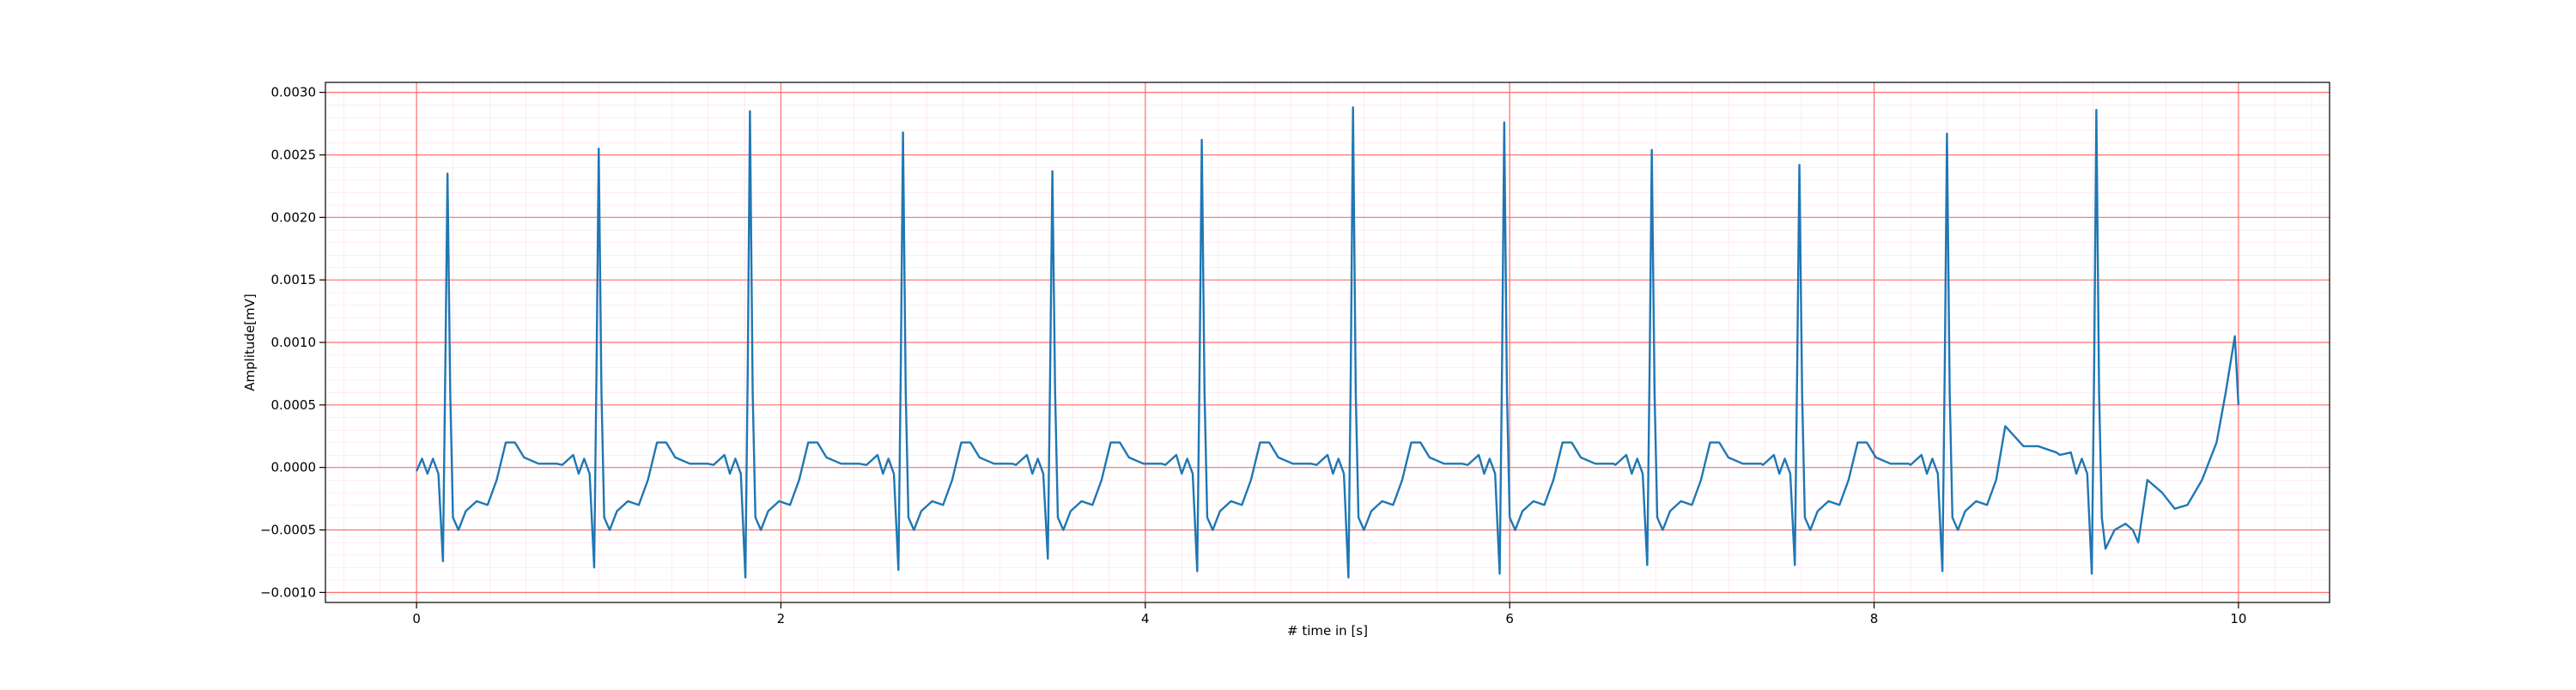 This screenshot has height=690, width=2576. I want to click on y-tick-label: 0.0005, so click(294, 405).